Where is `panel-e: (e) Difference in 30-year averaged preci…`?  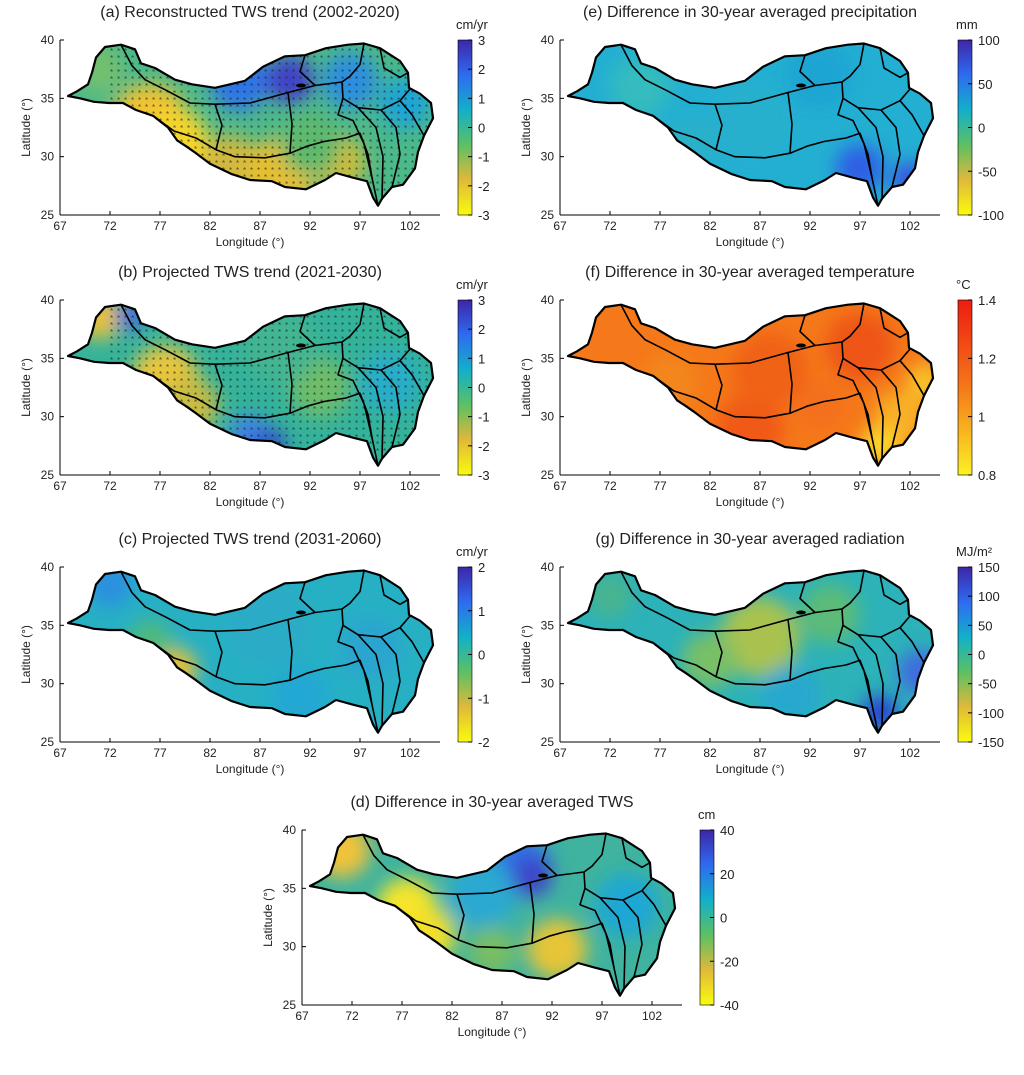 panel-e: (e) Difference in 30-year averaged preci… is located at coordinates (761, 126).